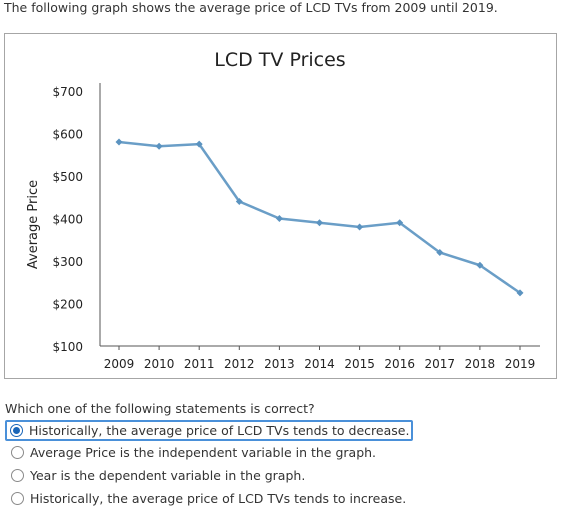 The width and height of the screenshot is (579, 528). I want to click on x-tick-label: 2019, so click(520, 364).